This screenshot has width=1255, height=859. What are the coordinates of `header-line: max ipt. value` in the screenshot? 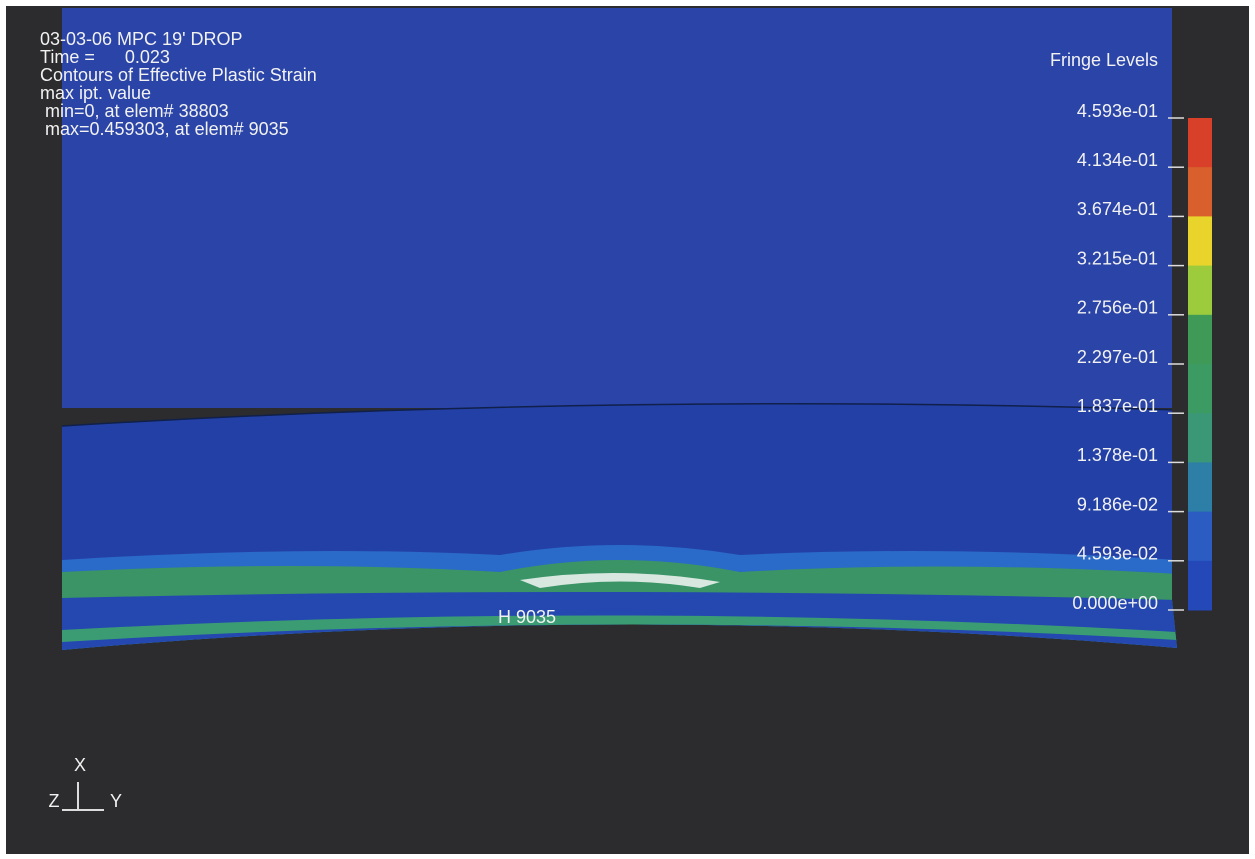 It's located at (95, 93).